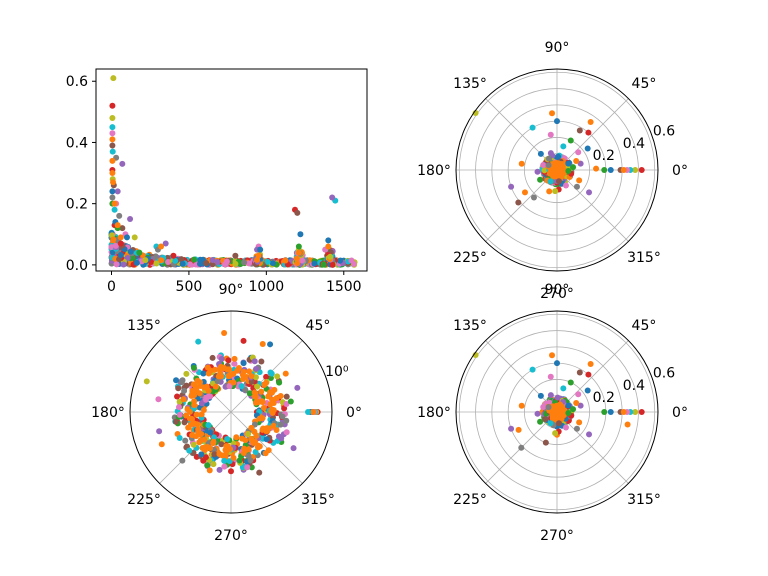 This screenshot has height=576, width=768. Describe the element at coordinates (77, 82) in the screenshot. I see `y-tick-label: 0.6` at that location.